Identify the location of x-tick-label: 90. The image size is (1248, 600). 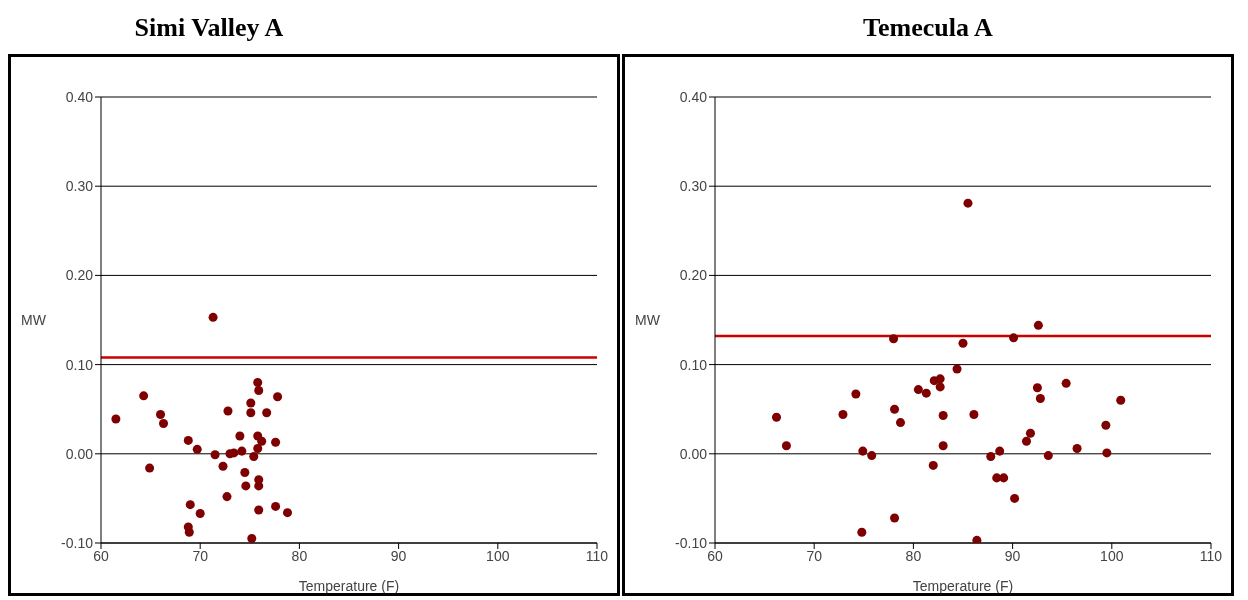
(1012, 555).